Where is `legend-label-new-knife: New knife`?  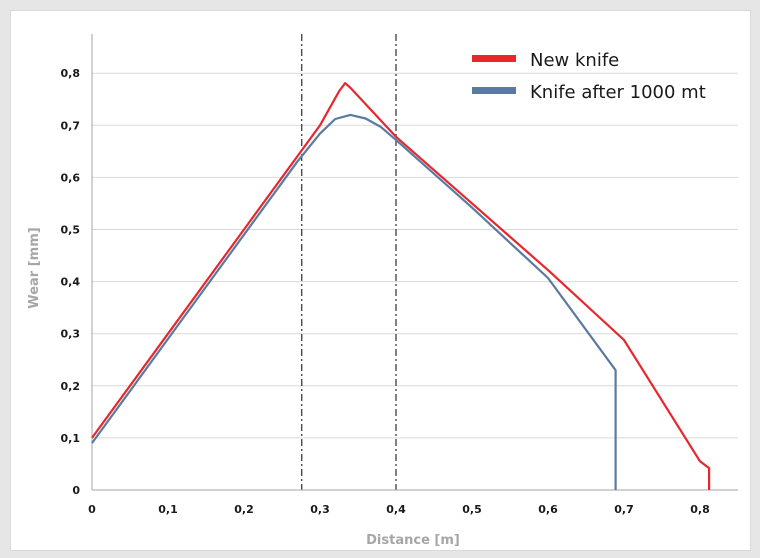 legend-label-new-knife: New knife is located at coordinates (574, 60).